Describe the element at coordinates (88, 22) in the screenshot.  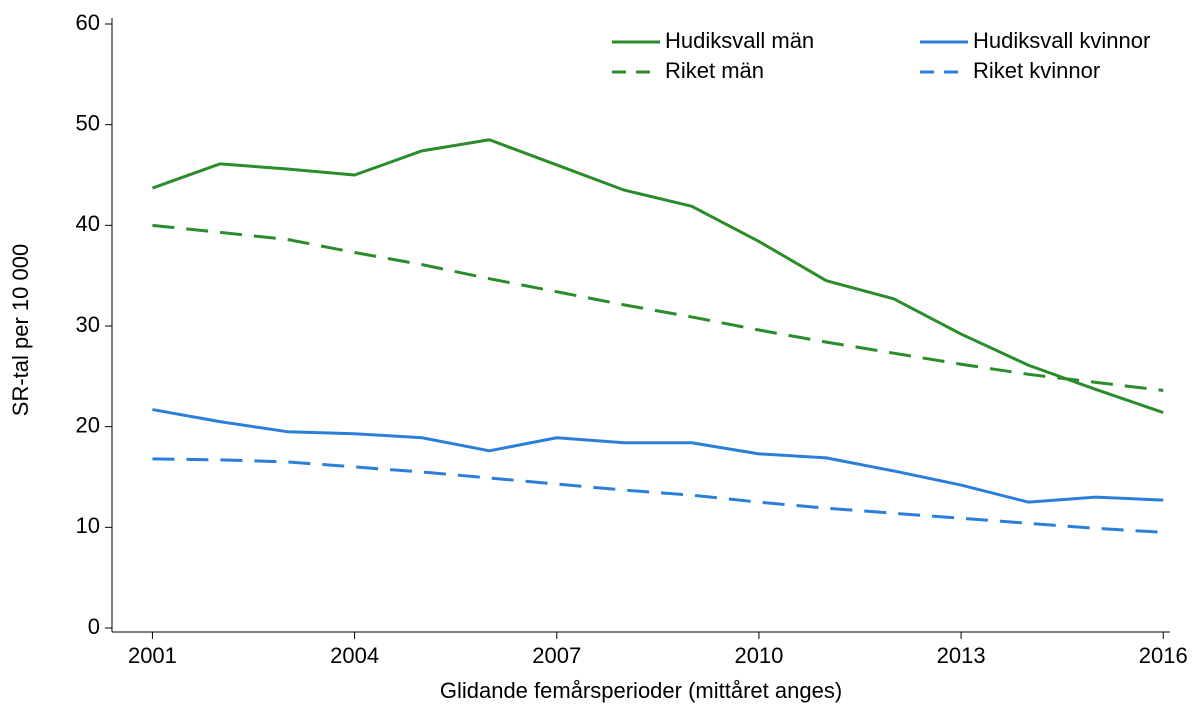
I see `y-tick-label: 60` at that location.